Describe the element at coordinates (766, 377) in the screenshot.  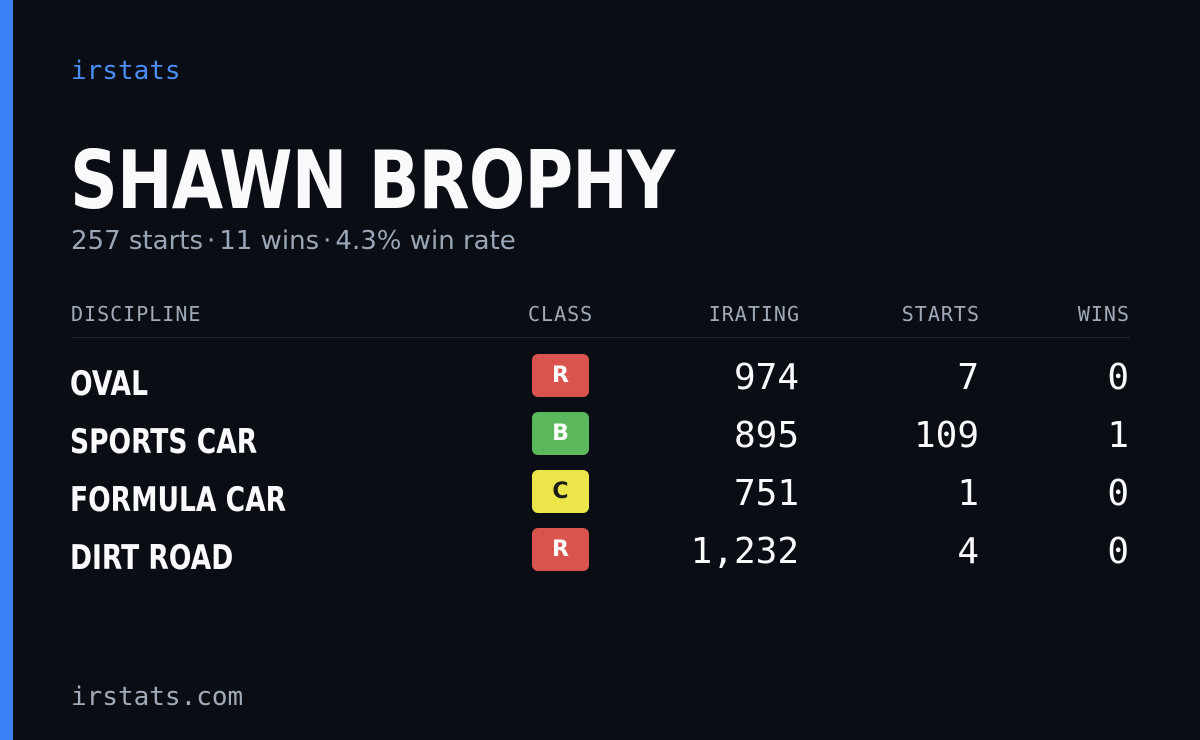
I see `row-irating: 974` at that location.